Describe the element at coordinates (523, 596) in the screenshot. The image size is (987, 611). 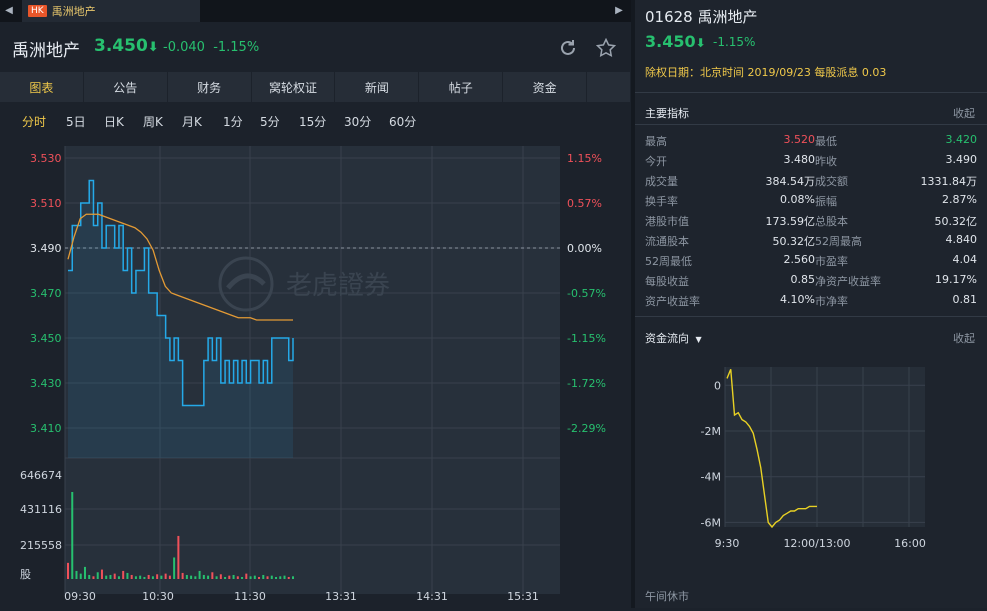
I see `time-tick-label: 15:31` at that location.